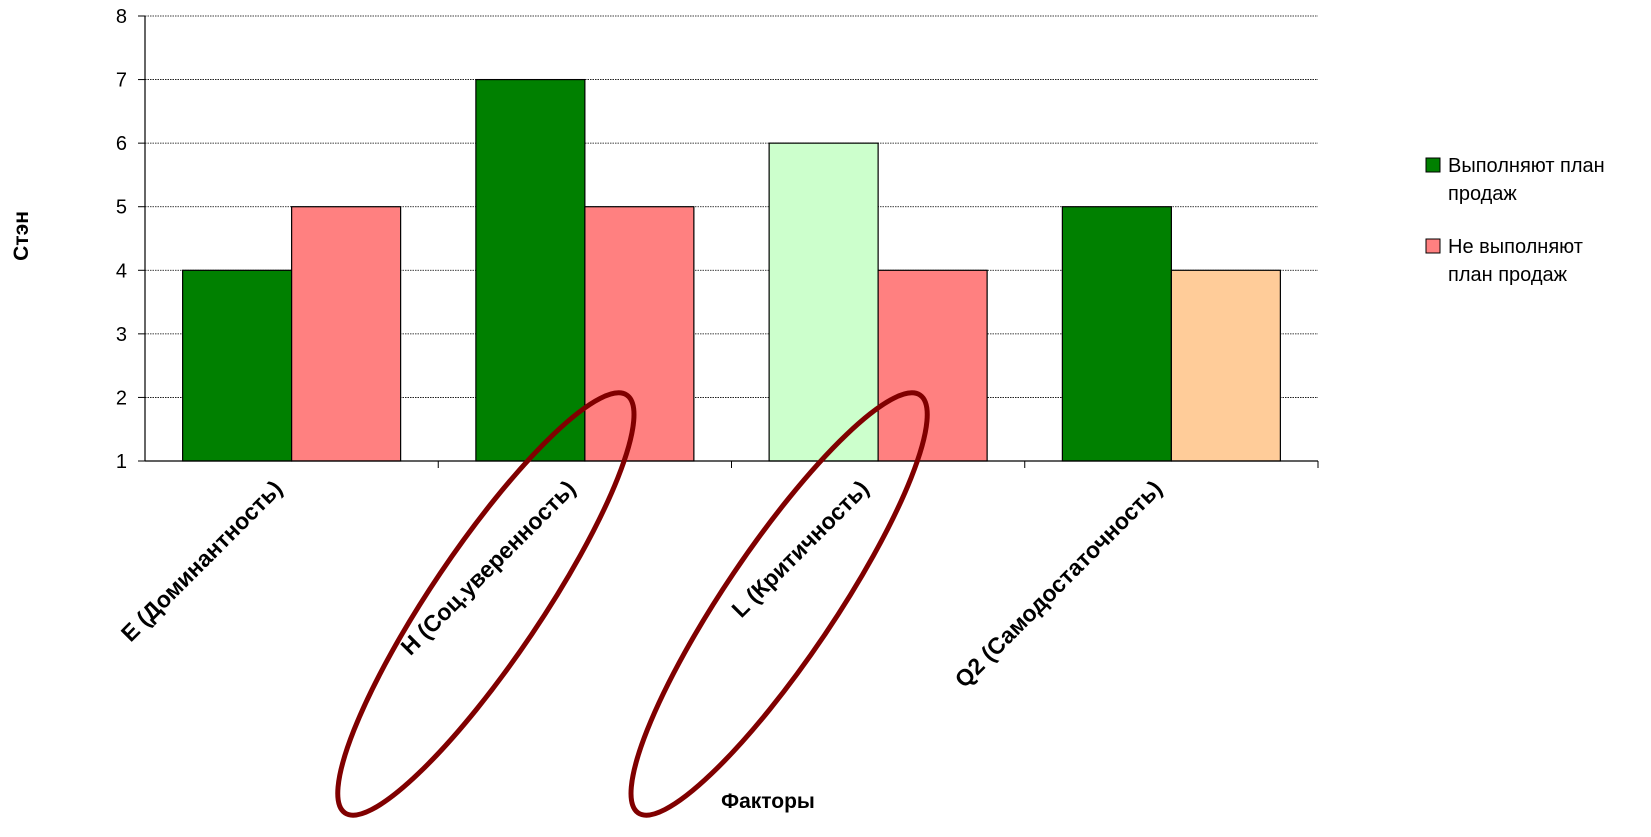  Describe the element at coordinates (1504, 261) in the screenshot. I see `legend-item-series-2: Не выполняют план продаж` at that location.